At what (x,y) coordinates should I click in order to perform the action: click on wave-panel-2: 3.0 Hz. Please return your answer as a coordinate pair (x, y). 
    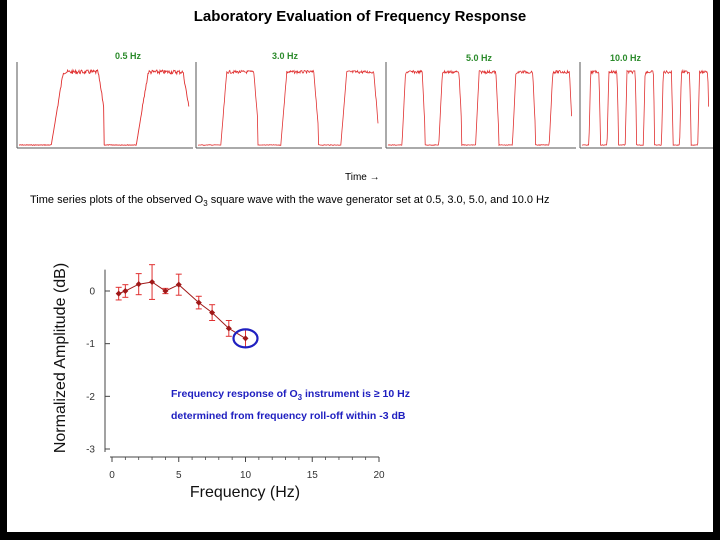
    Looking at the image, I should click on (288, 100).